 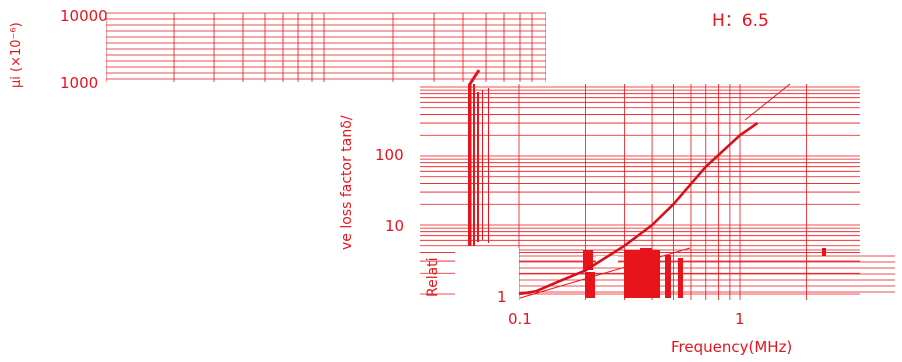 I want to click on chart-title: H：6.5, so click(x=740, y=21).